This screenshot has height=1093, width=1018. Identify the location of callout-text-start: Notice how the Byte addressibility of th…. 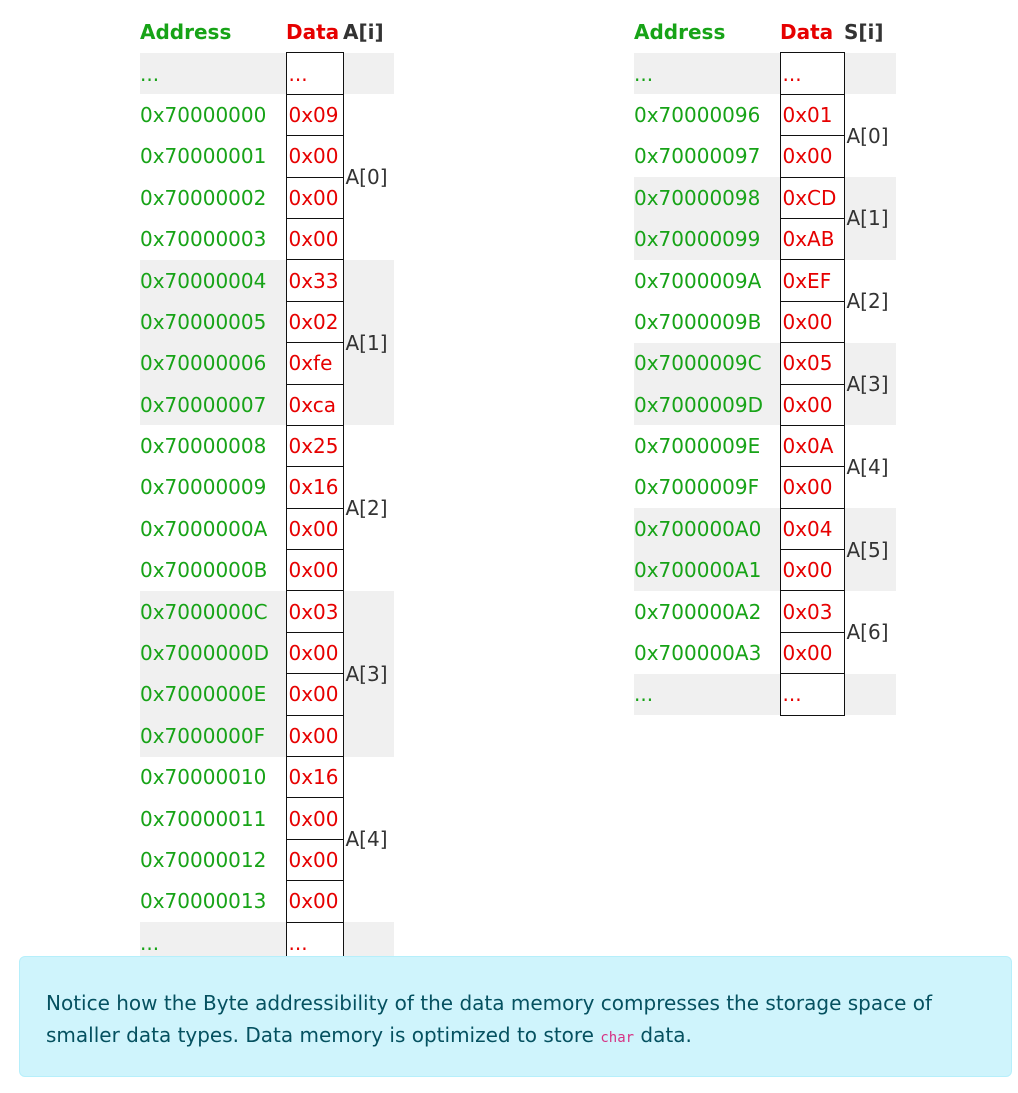
(489, 1019).